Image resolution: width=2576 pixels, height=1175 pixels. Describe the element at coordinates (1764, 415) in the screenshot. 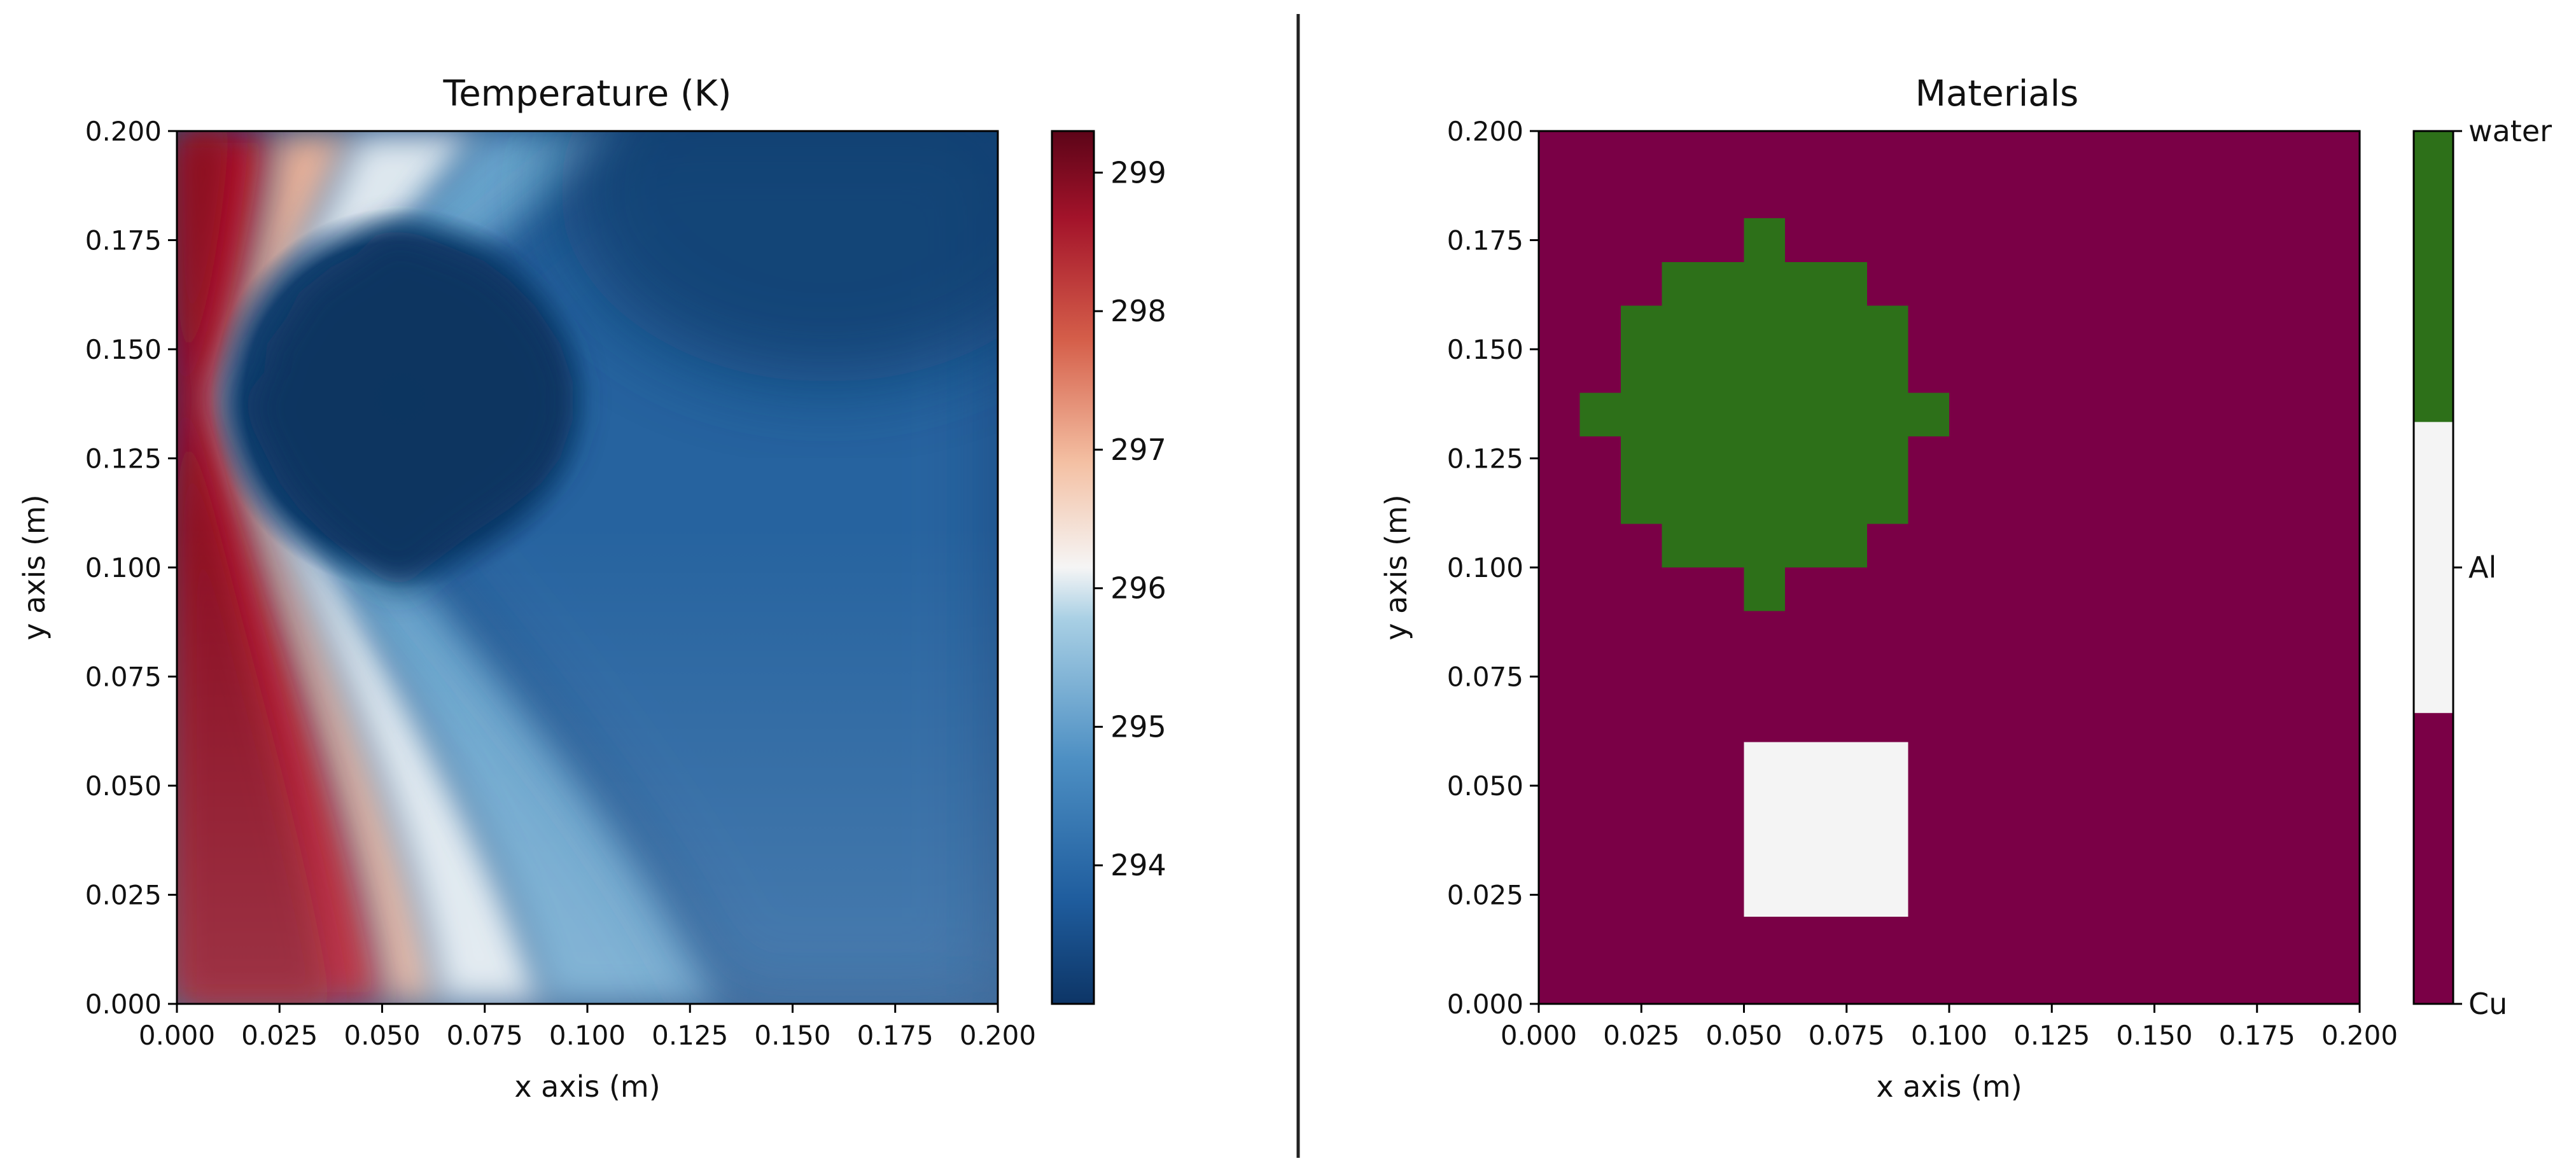

I see `water-region-cell` at that location.